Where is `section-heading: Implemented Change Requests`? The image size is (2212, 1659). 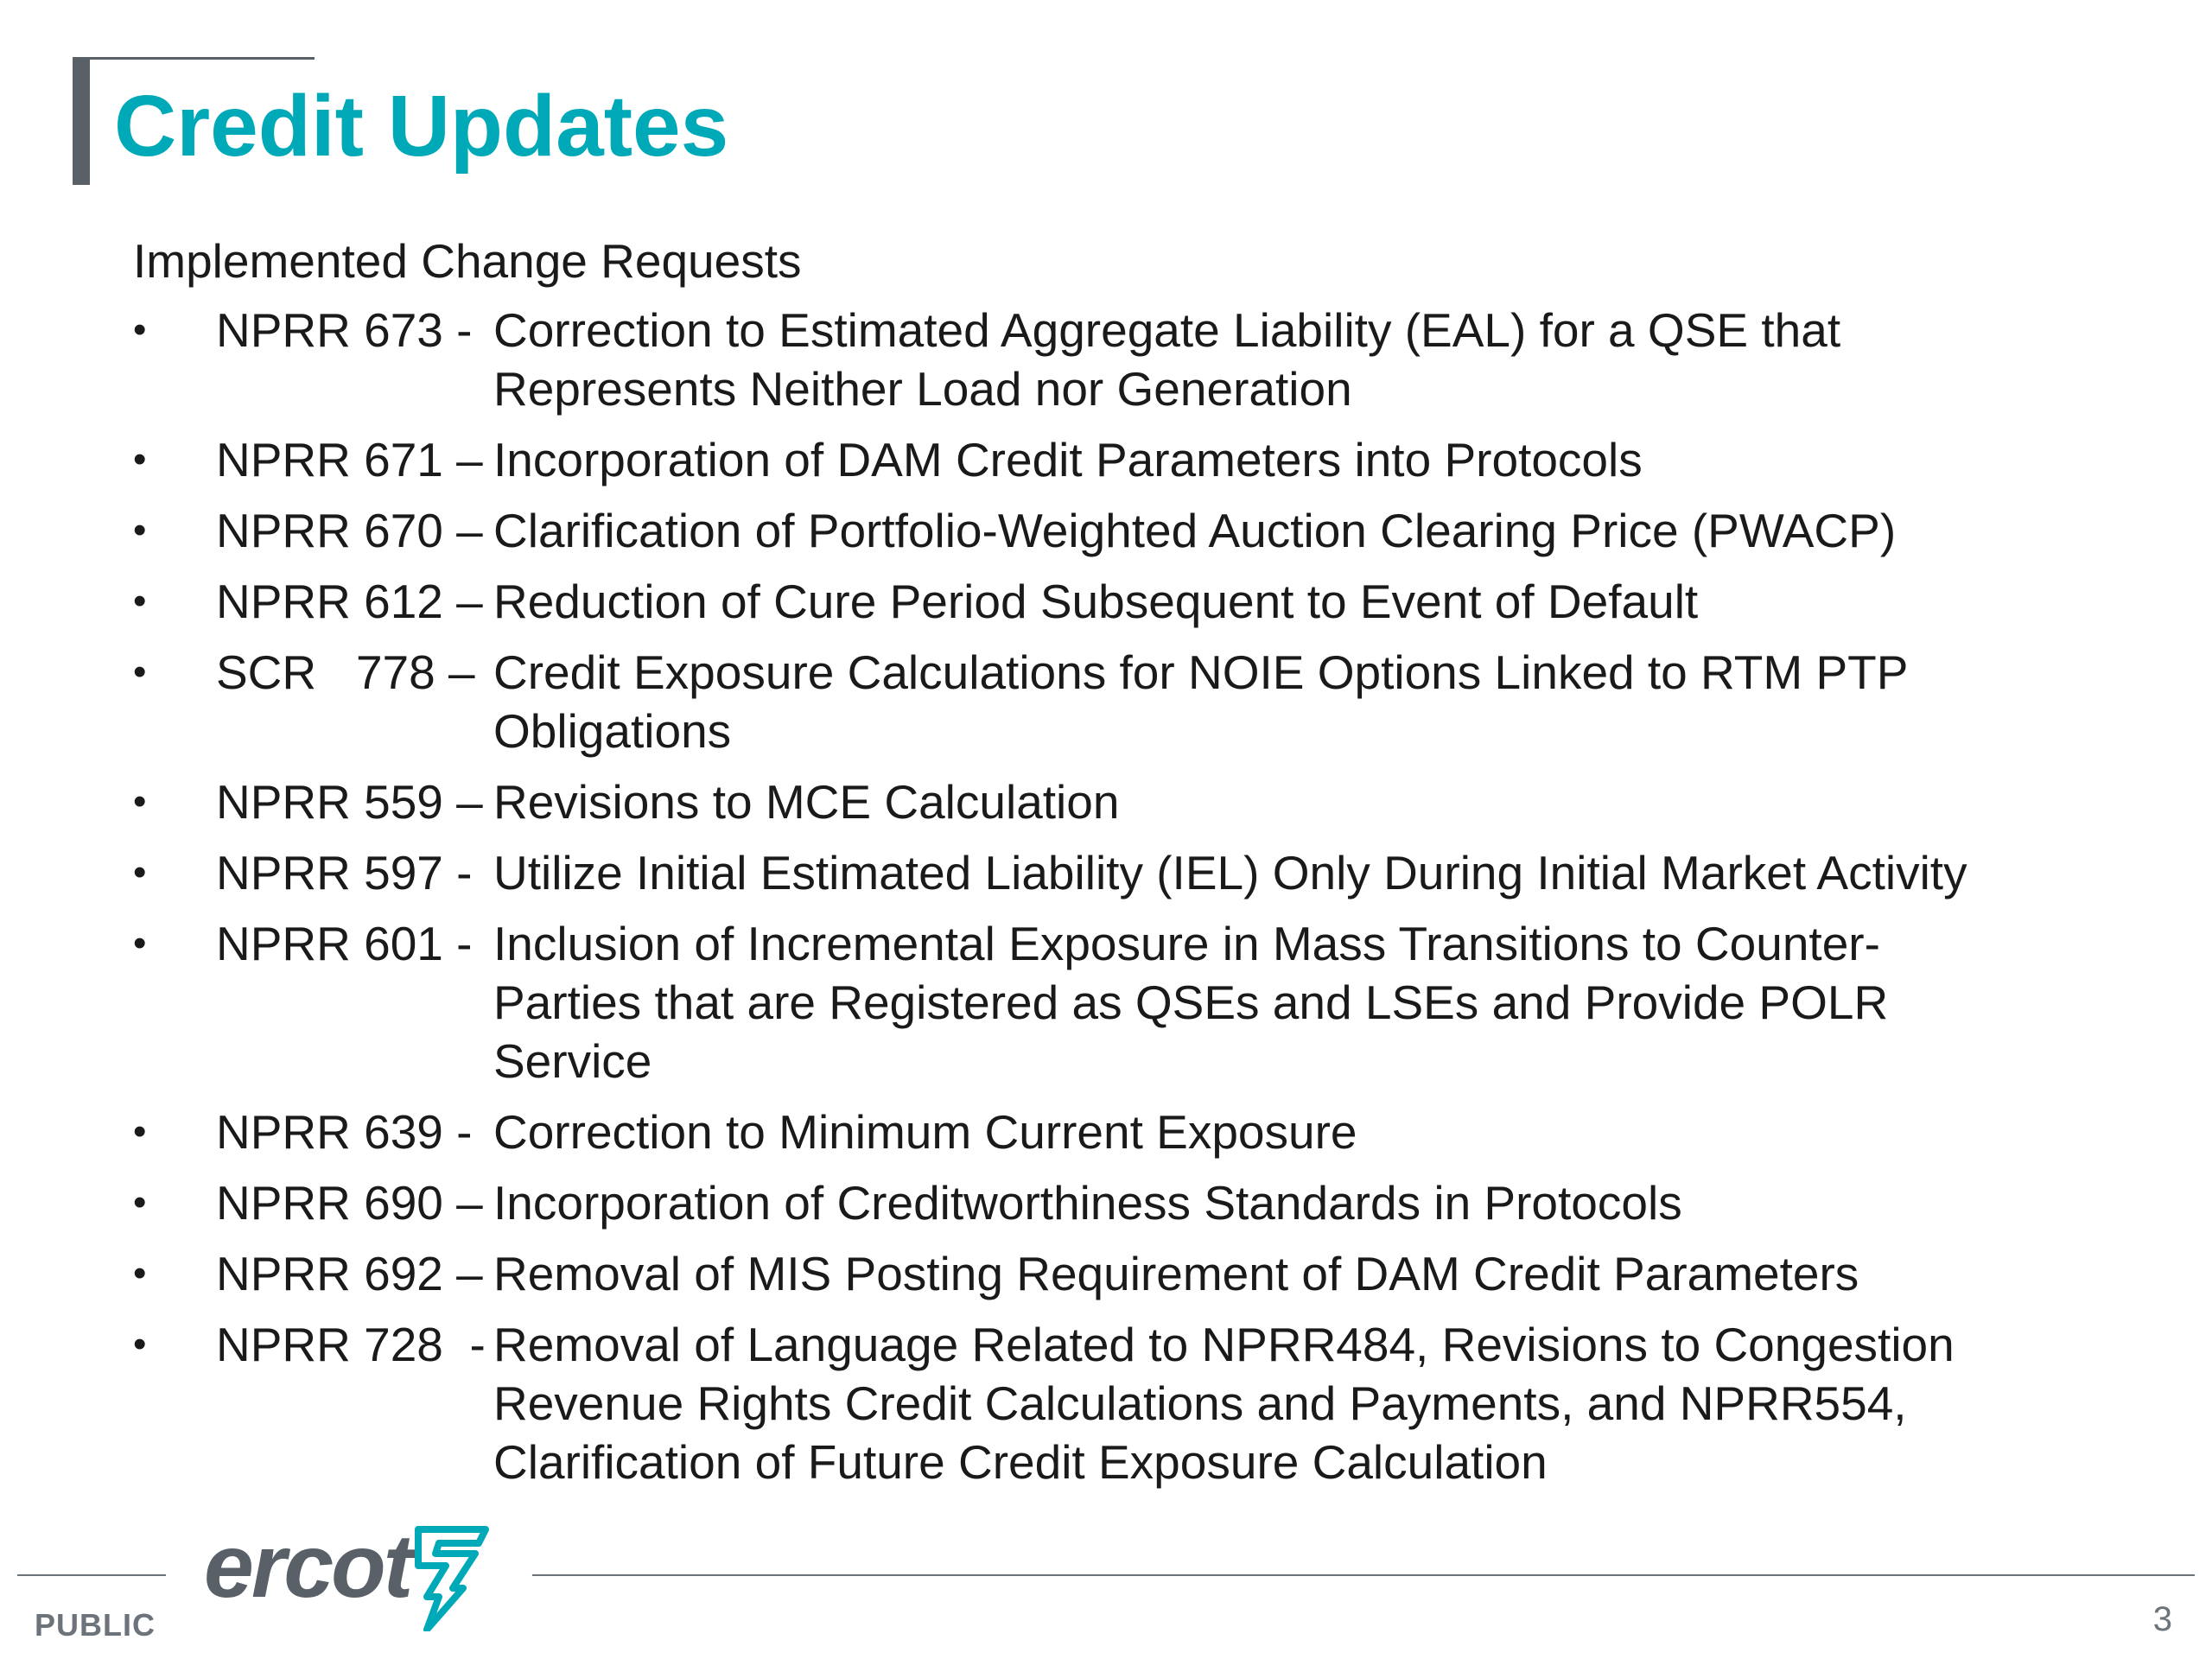
section-heading: Implemented Change Requests is located at coordinates (467, 261).